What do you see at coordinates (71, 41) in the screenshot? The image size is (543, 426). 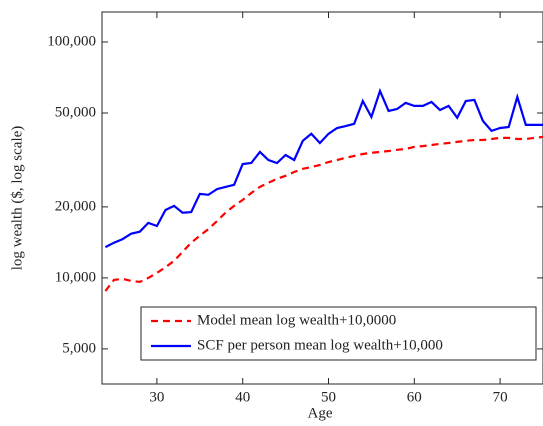 I see `y-tick-label: 100,000` at bounding box center [71, 41].